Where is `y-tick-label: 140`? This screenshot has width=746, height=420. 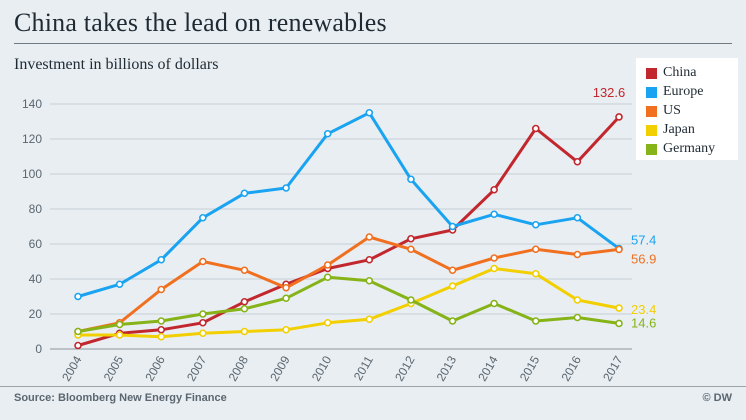
y-tick-label: 140 is located at coordinates (32, 104).